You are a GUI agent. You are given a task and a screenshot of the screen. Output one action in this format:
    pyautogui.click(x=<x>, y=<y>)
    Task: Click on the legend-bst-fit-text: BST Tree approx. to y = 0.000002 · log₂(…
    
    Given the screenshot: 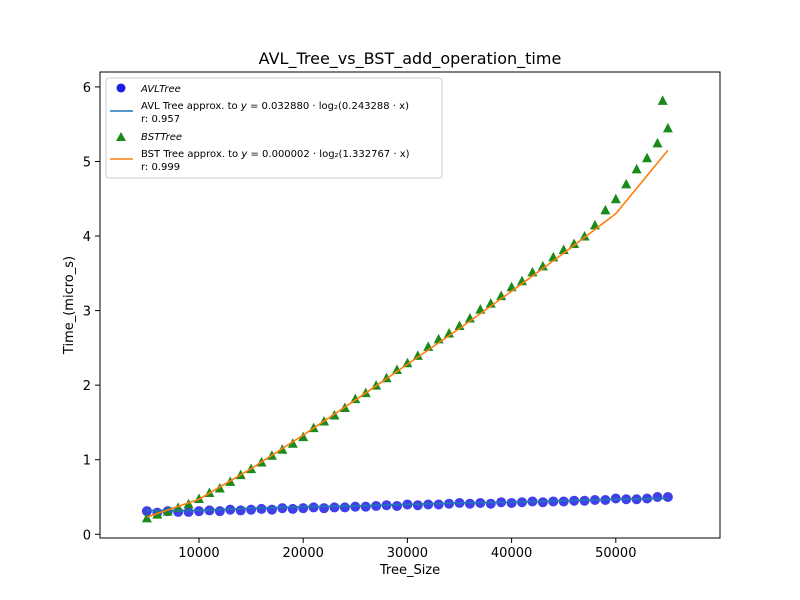 What is the action you would take?
    pyautogui.click(x=275, y=154)
    